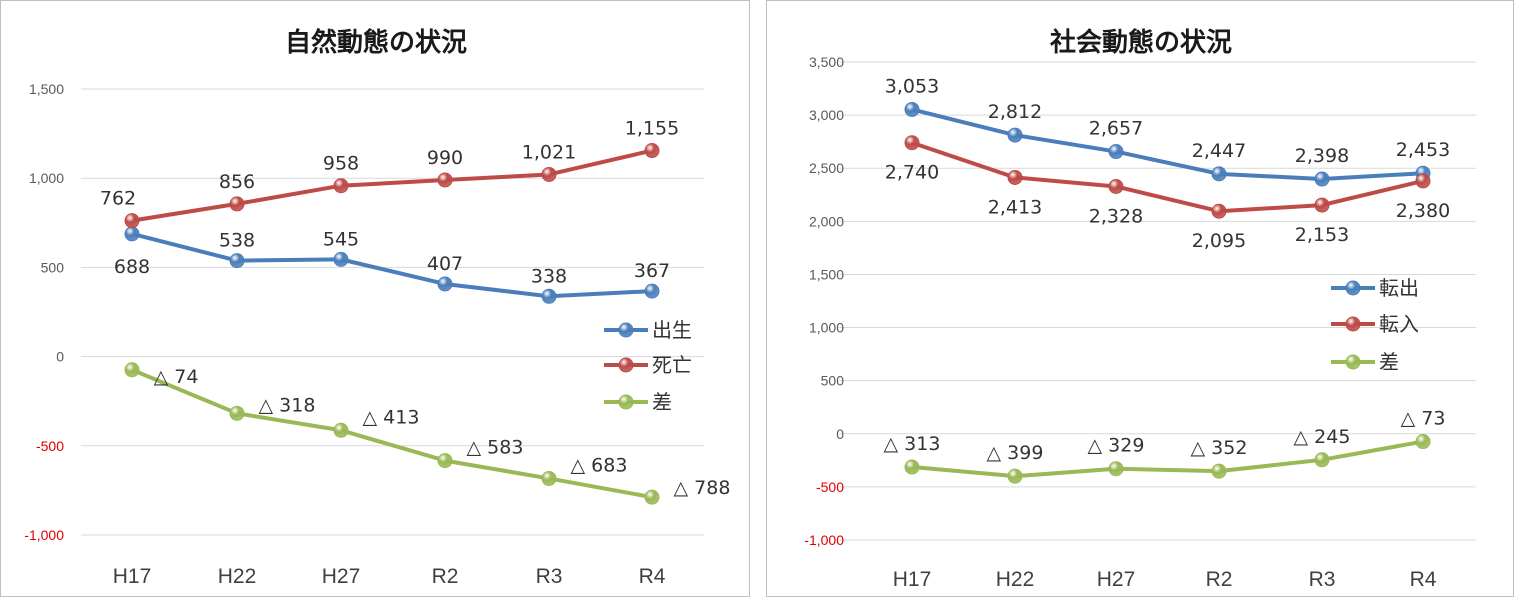 This screenshot has height=598, width=1514. What do you see at coordinates (826, 62) in the screenshot?
I see `y-tick-label: 3,500` at bounding box center [826, 62].